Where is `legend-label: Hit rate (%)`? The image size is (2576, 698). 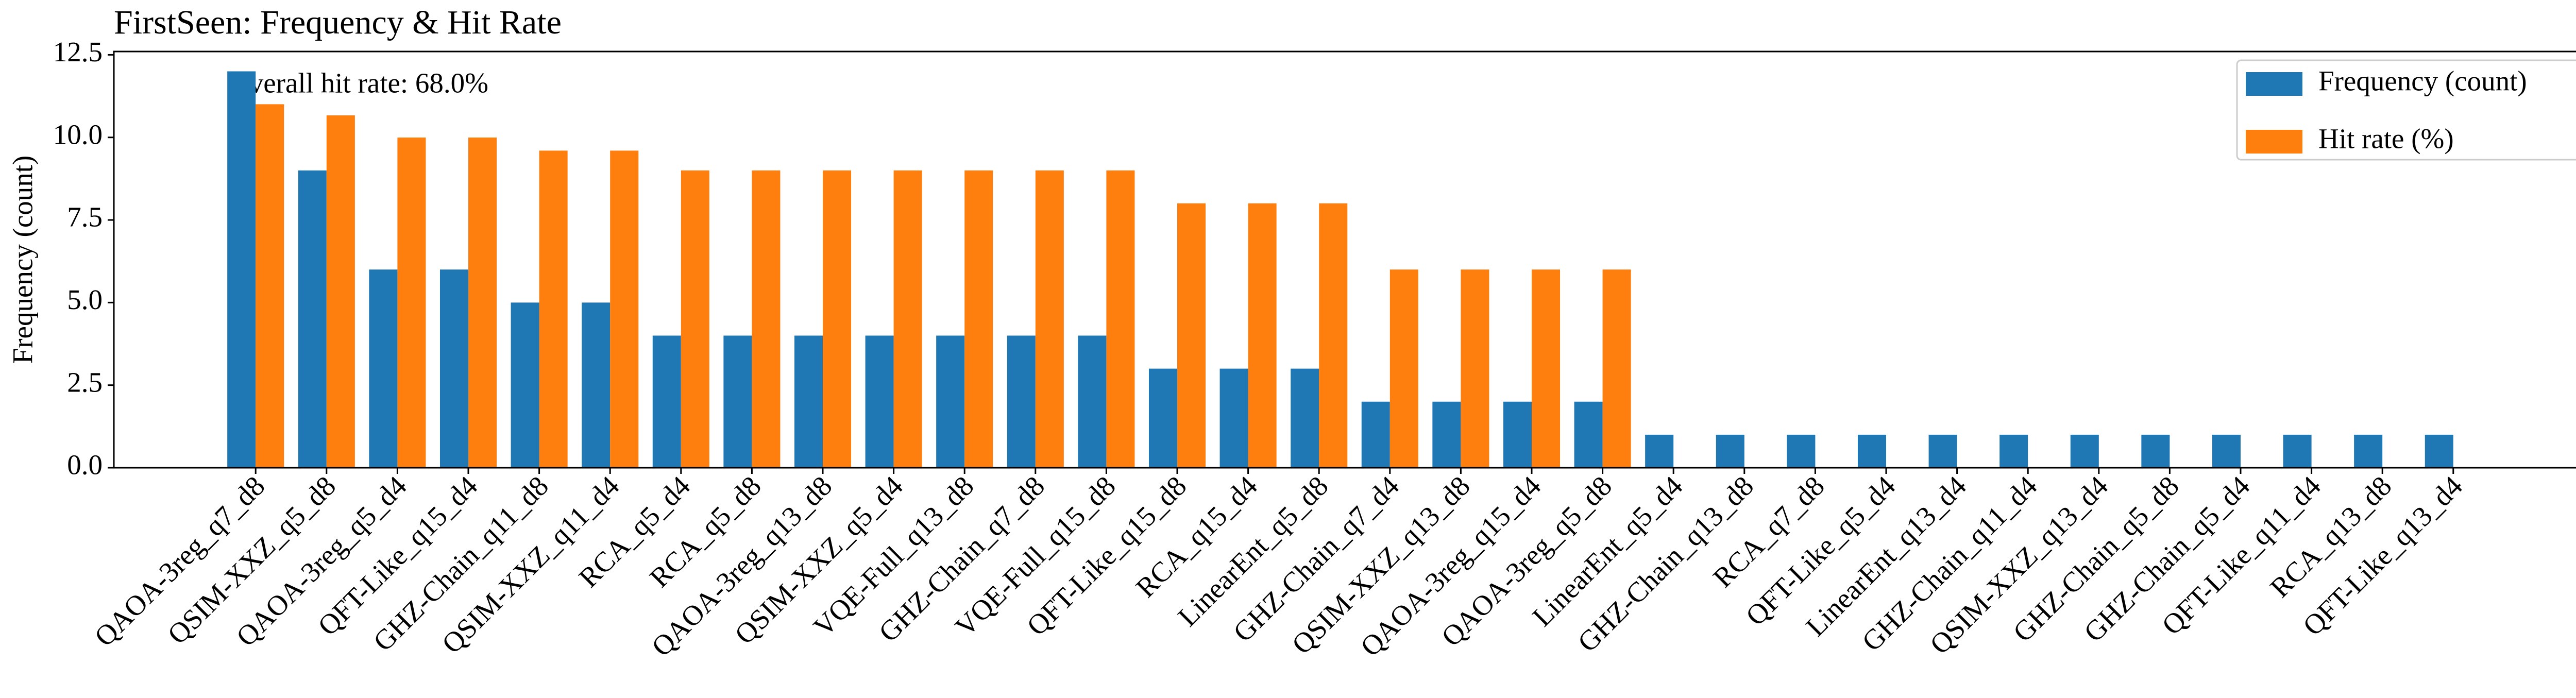 legend-label: Hit rate (%) is located at coordinates (2386, 139).